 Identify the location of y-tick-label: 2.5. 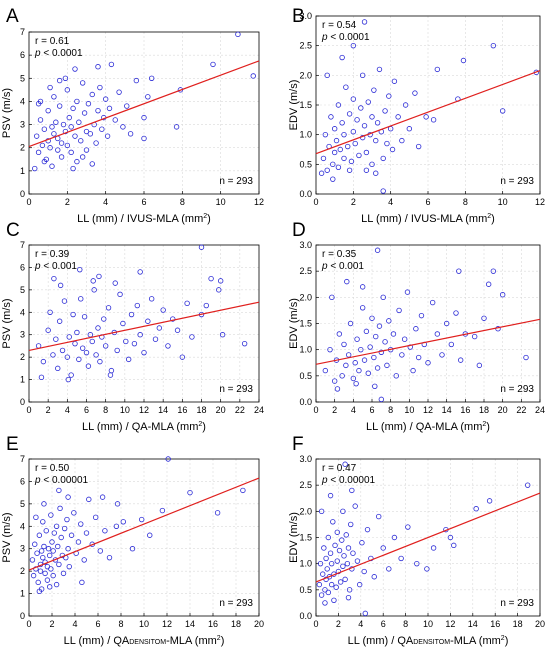
(305, 271).